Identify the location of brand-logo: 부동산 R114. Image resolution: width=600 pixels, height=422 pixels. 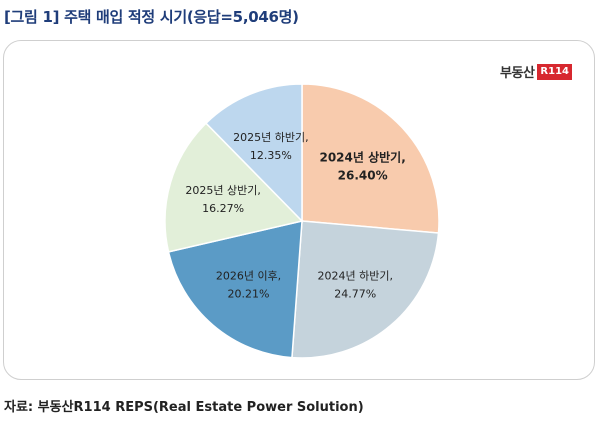
(536, 71).